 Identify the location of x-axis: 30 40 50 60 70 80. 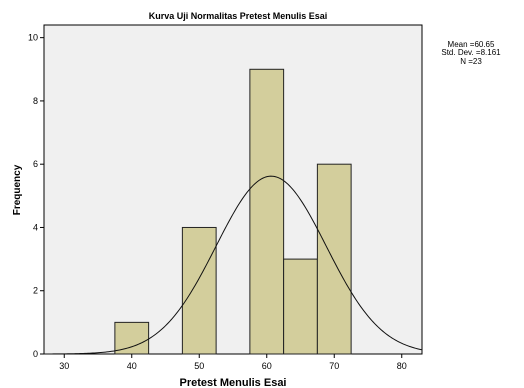
(233, 362).